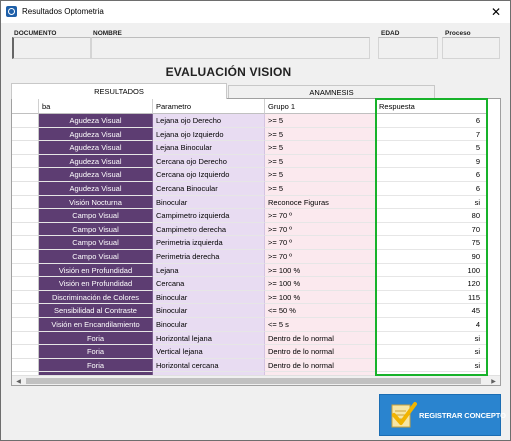  What do you see at coordinates (209, 365) in the screenshot?
I see `cell-parametro: Horizontal cercana` at bounding box center [209, 365].